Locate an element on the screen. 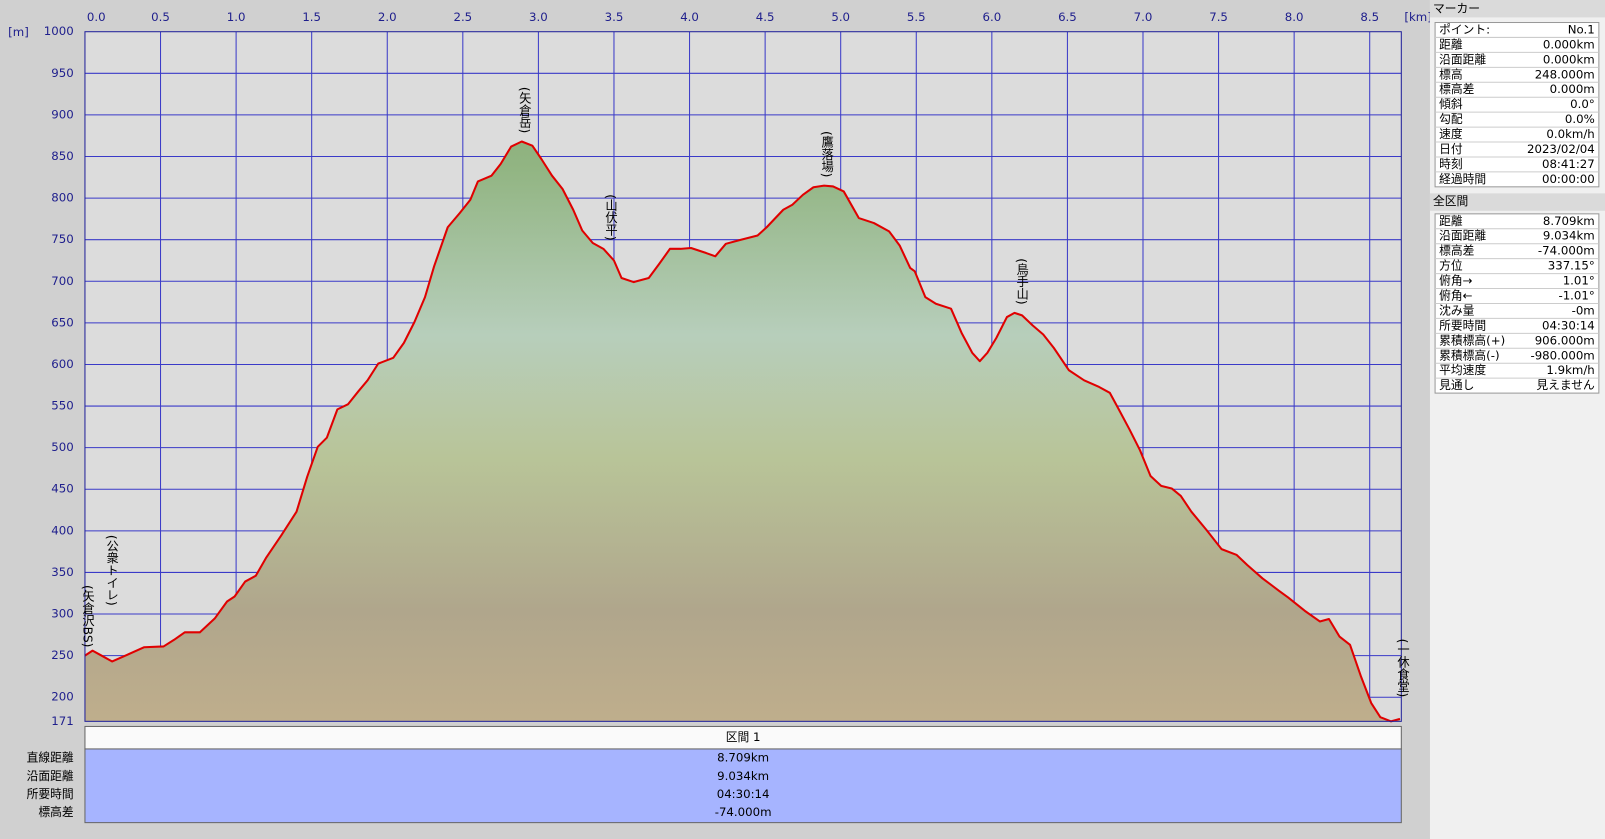 Image resolution: width=1605 pixels, height=839 pixels. info-label: 俯角← is located at coordinates (1456, 296).